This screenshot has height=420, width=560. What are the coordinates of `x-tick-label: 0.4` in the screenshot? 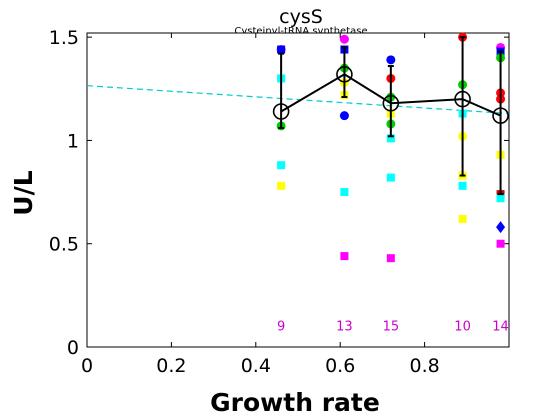 It's located at (256, 366).